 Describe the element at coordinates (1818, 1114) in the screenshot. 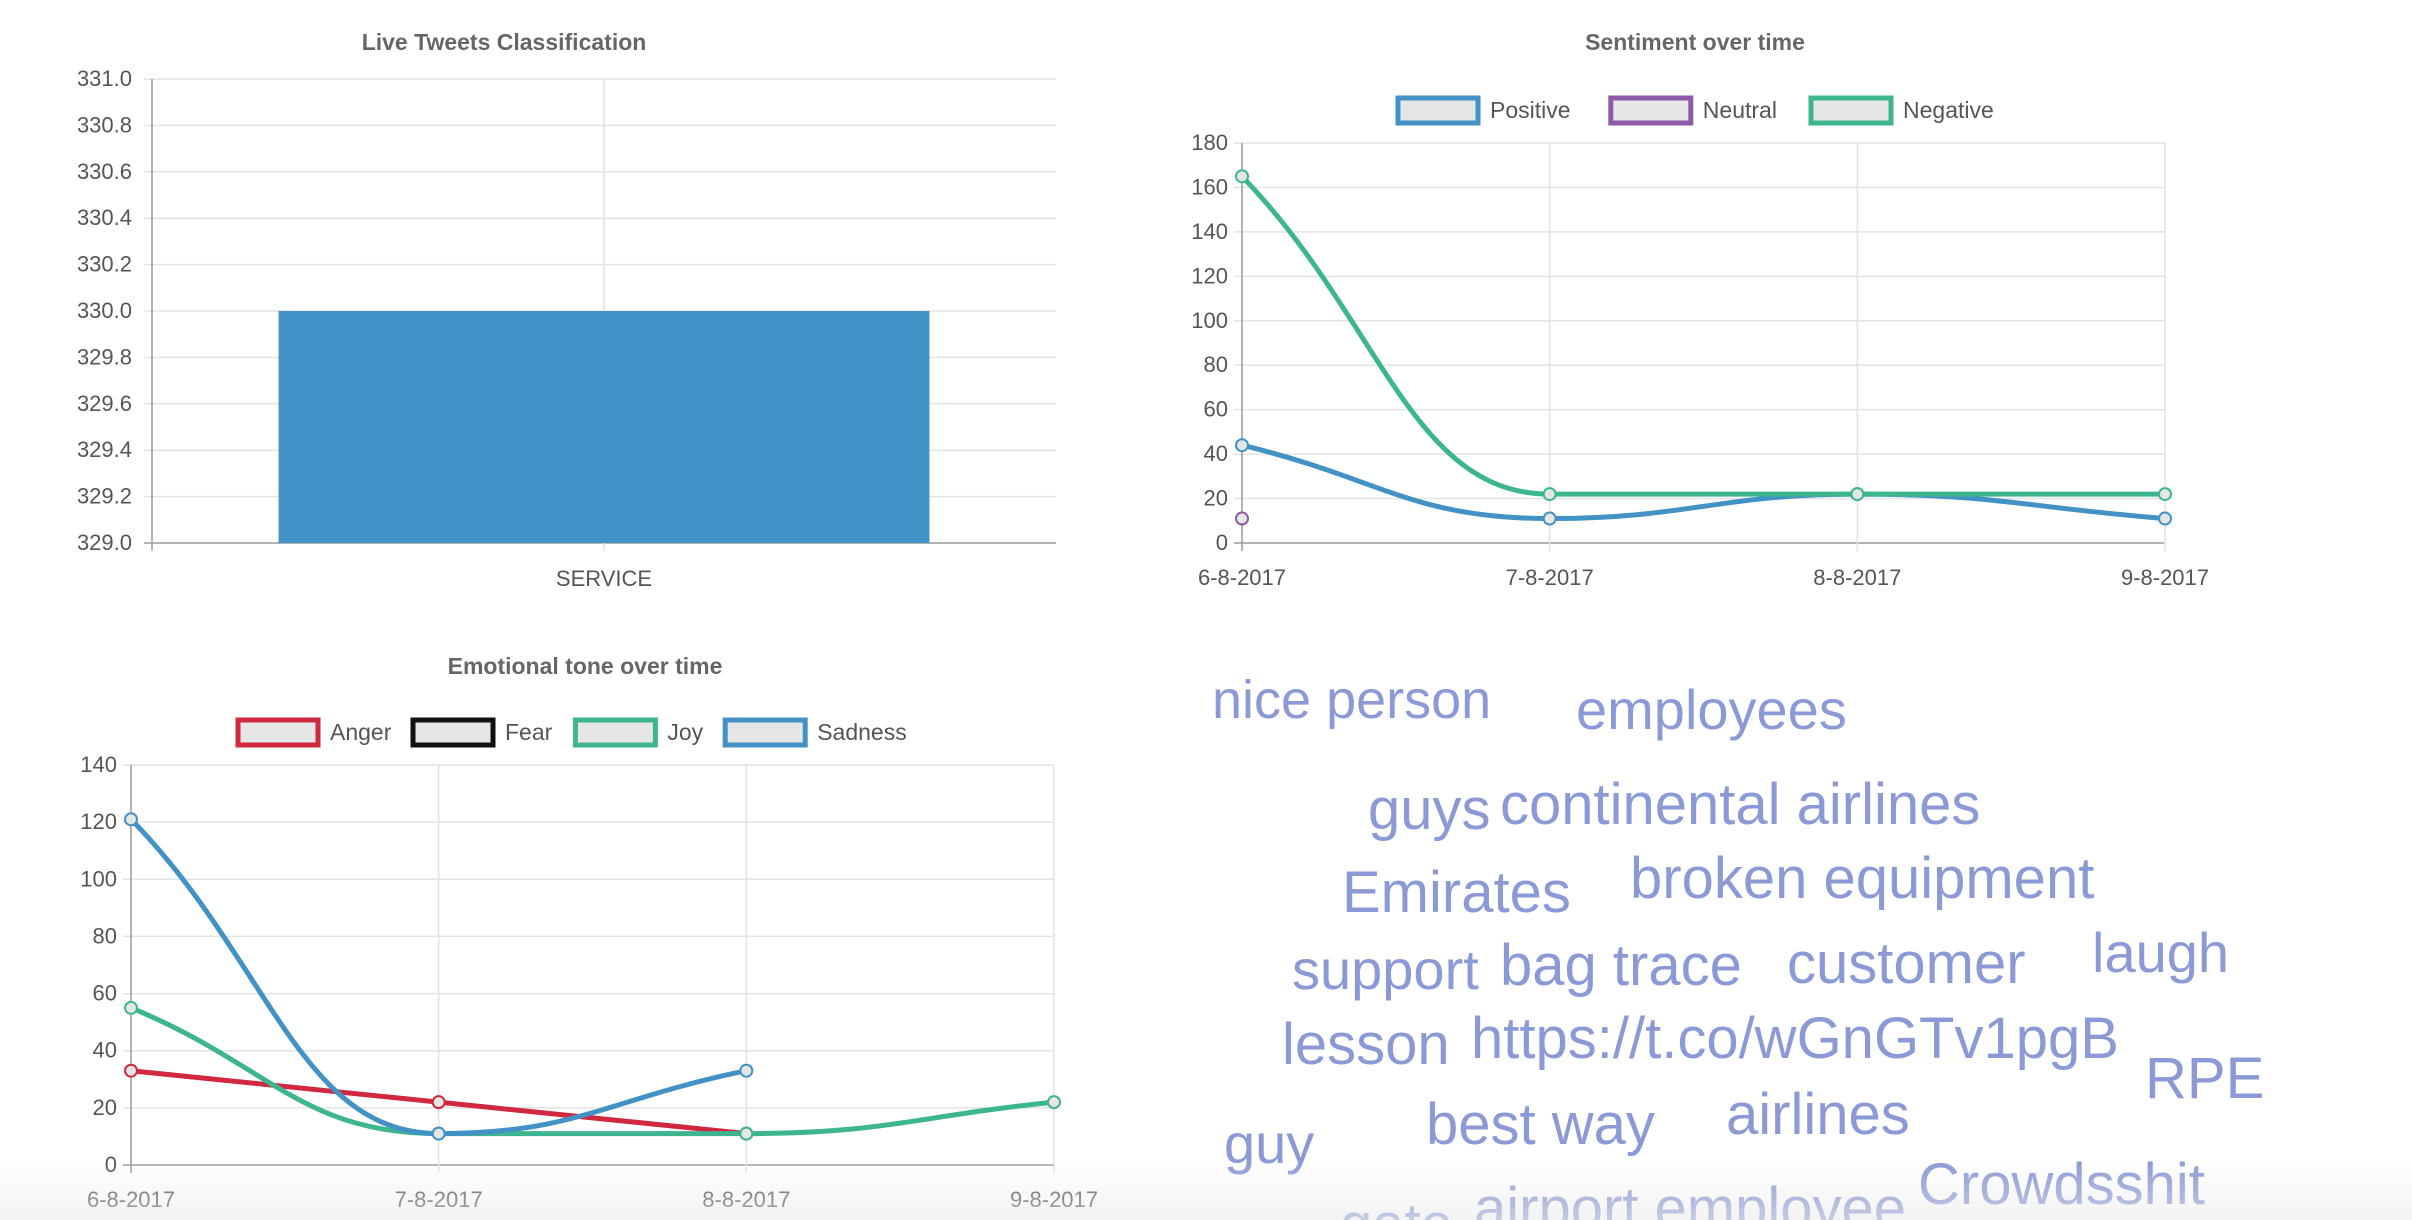

I see `word-cloud-word: airlines` at that location.